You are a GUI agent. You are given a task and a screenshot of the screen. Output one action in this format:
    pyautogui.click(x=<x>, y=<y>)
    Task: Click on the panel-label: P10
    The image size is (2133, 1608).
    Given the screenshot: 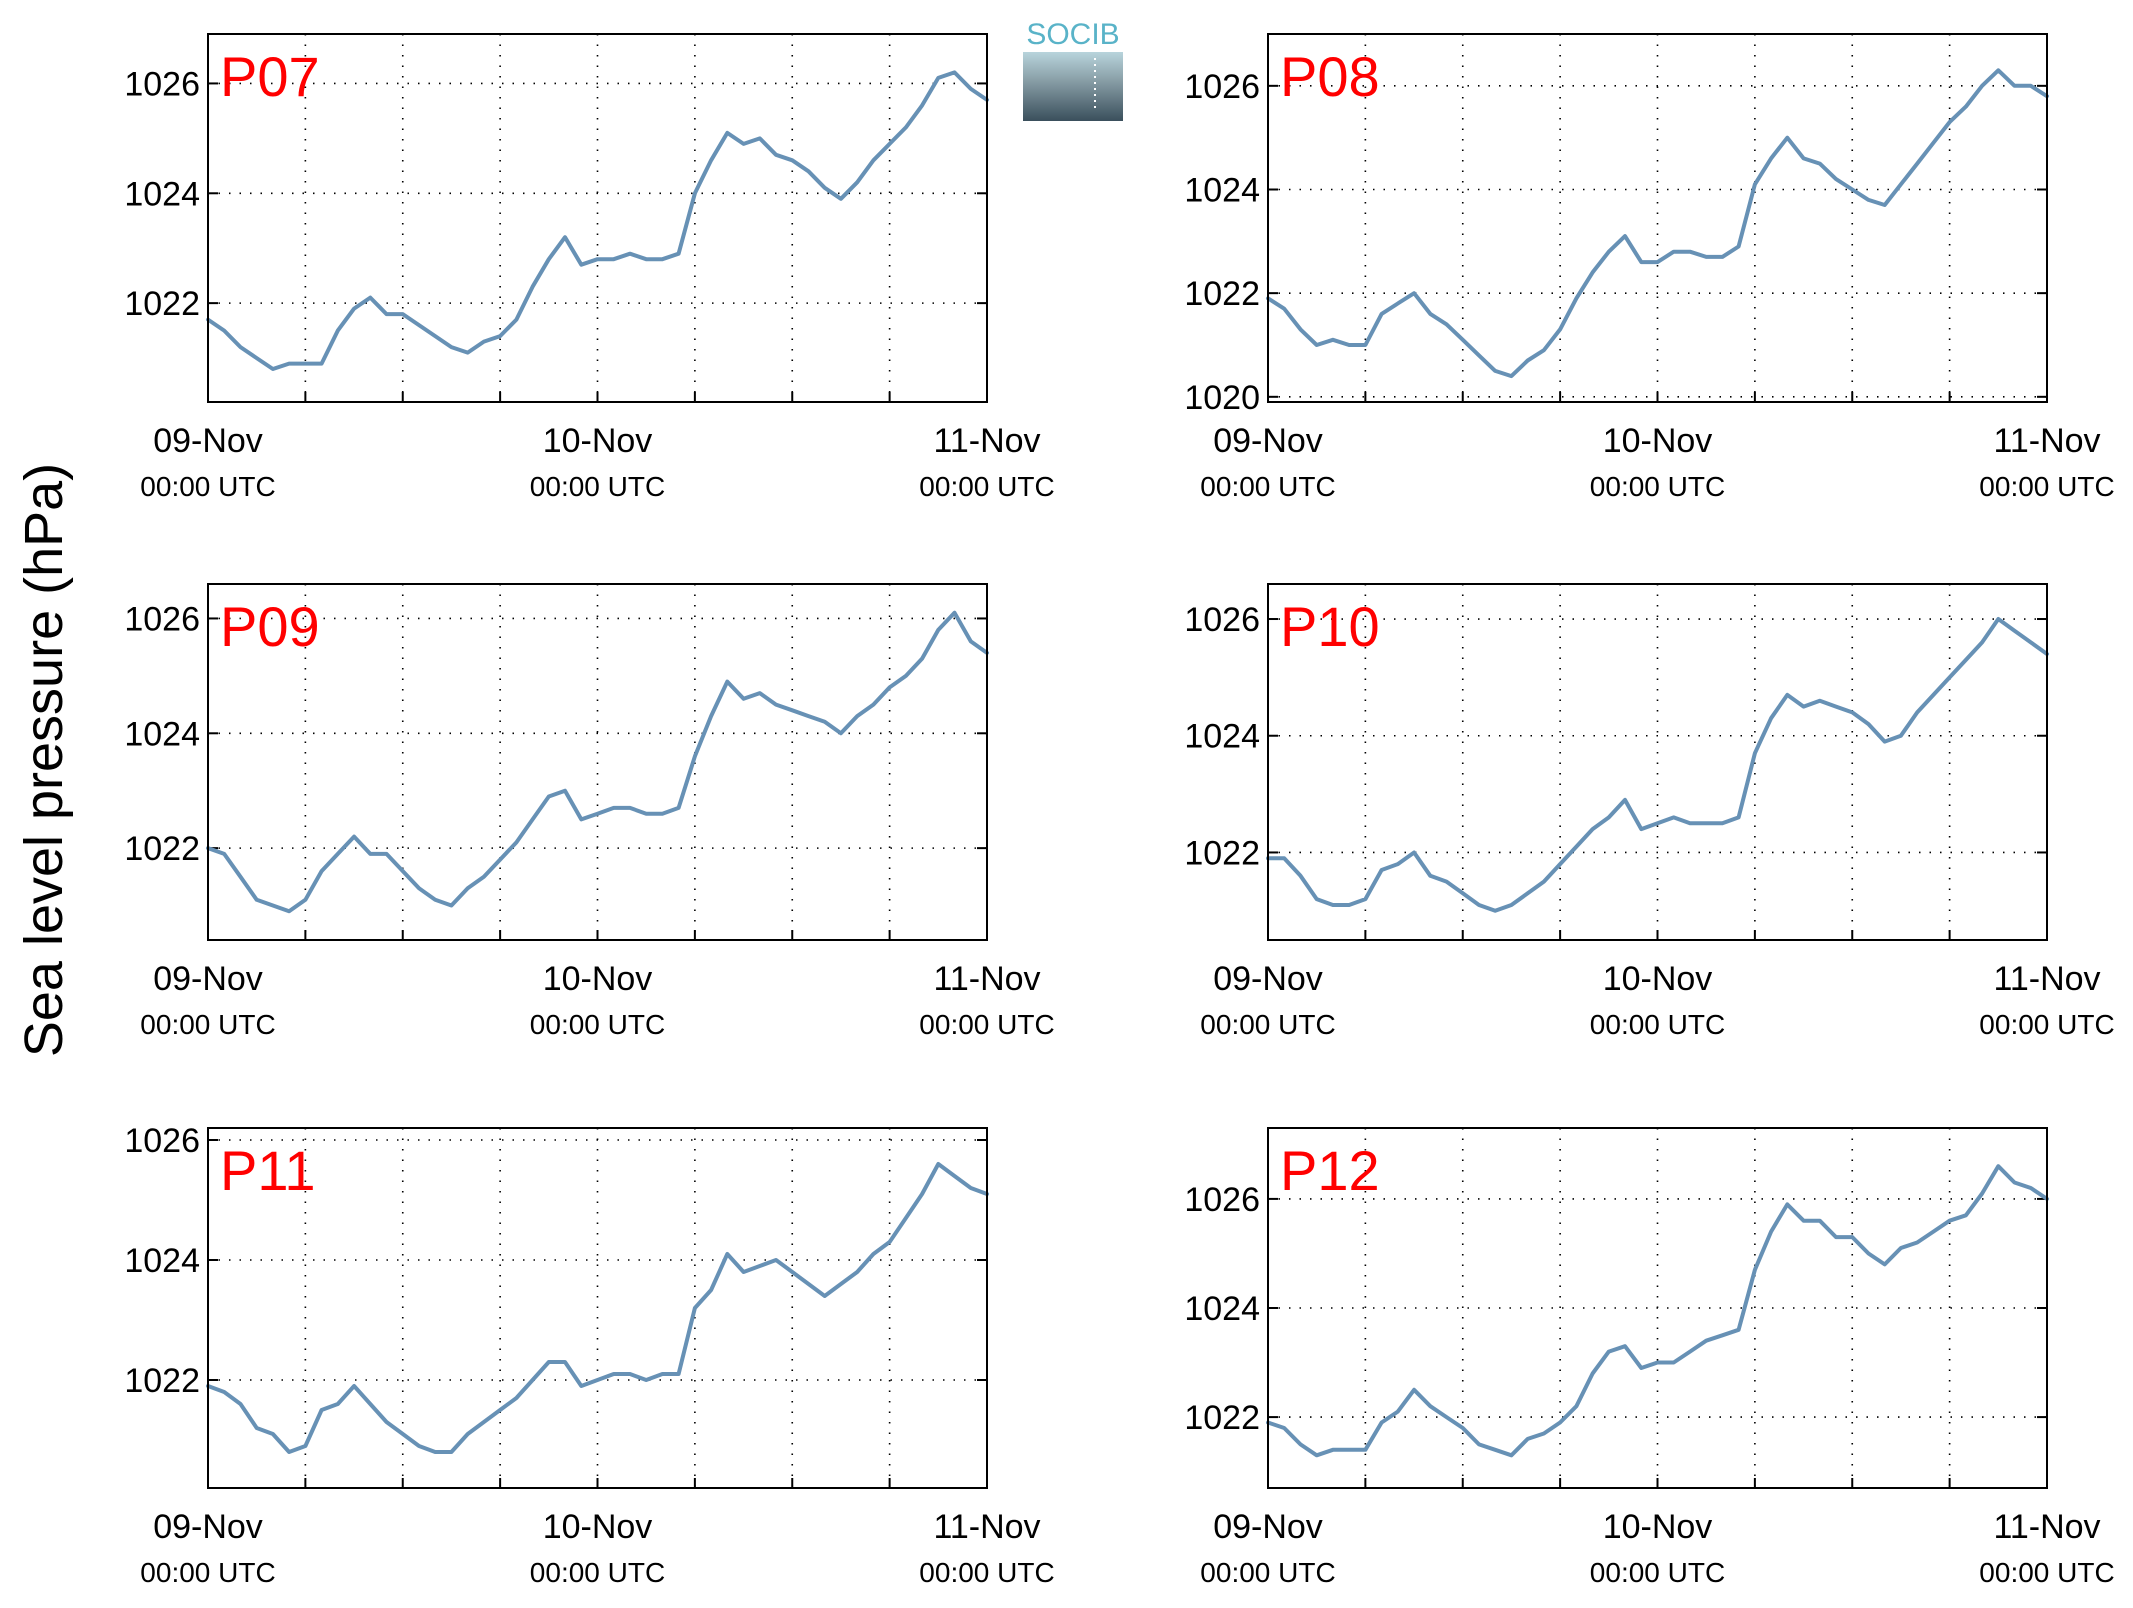 What is the action you would take?
    pyautogui.click(x=1330, y=626)
    